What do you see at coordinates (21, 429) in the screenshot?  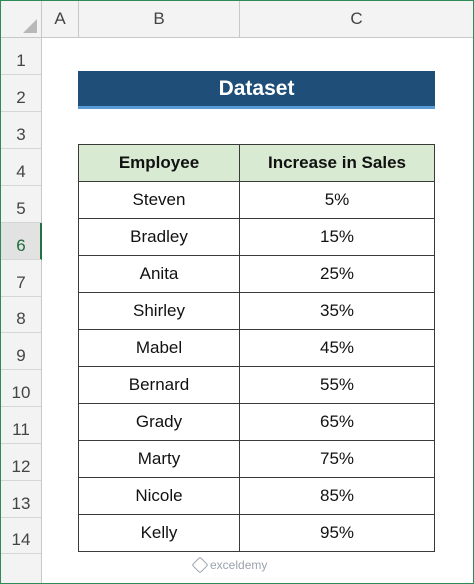 I see `row-header-11: 11` at bounding box center [21, 429].